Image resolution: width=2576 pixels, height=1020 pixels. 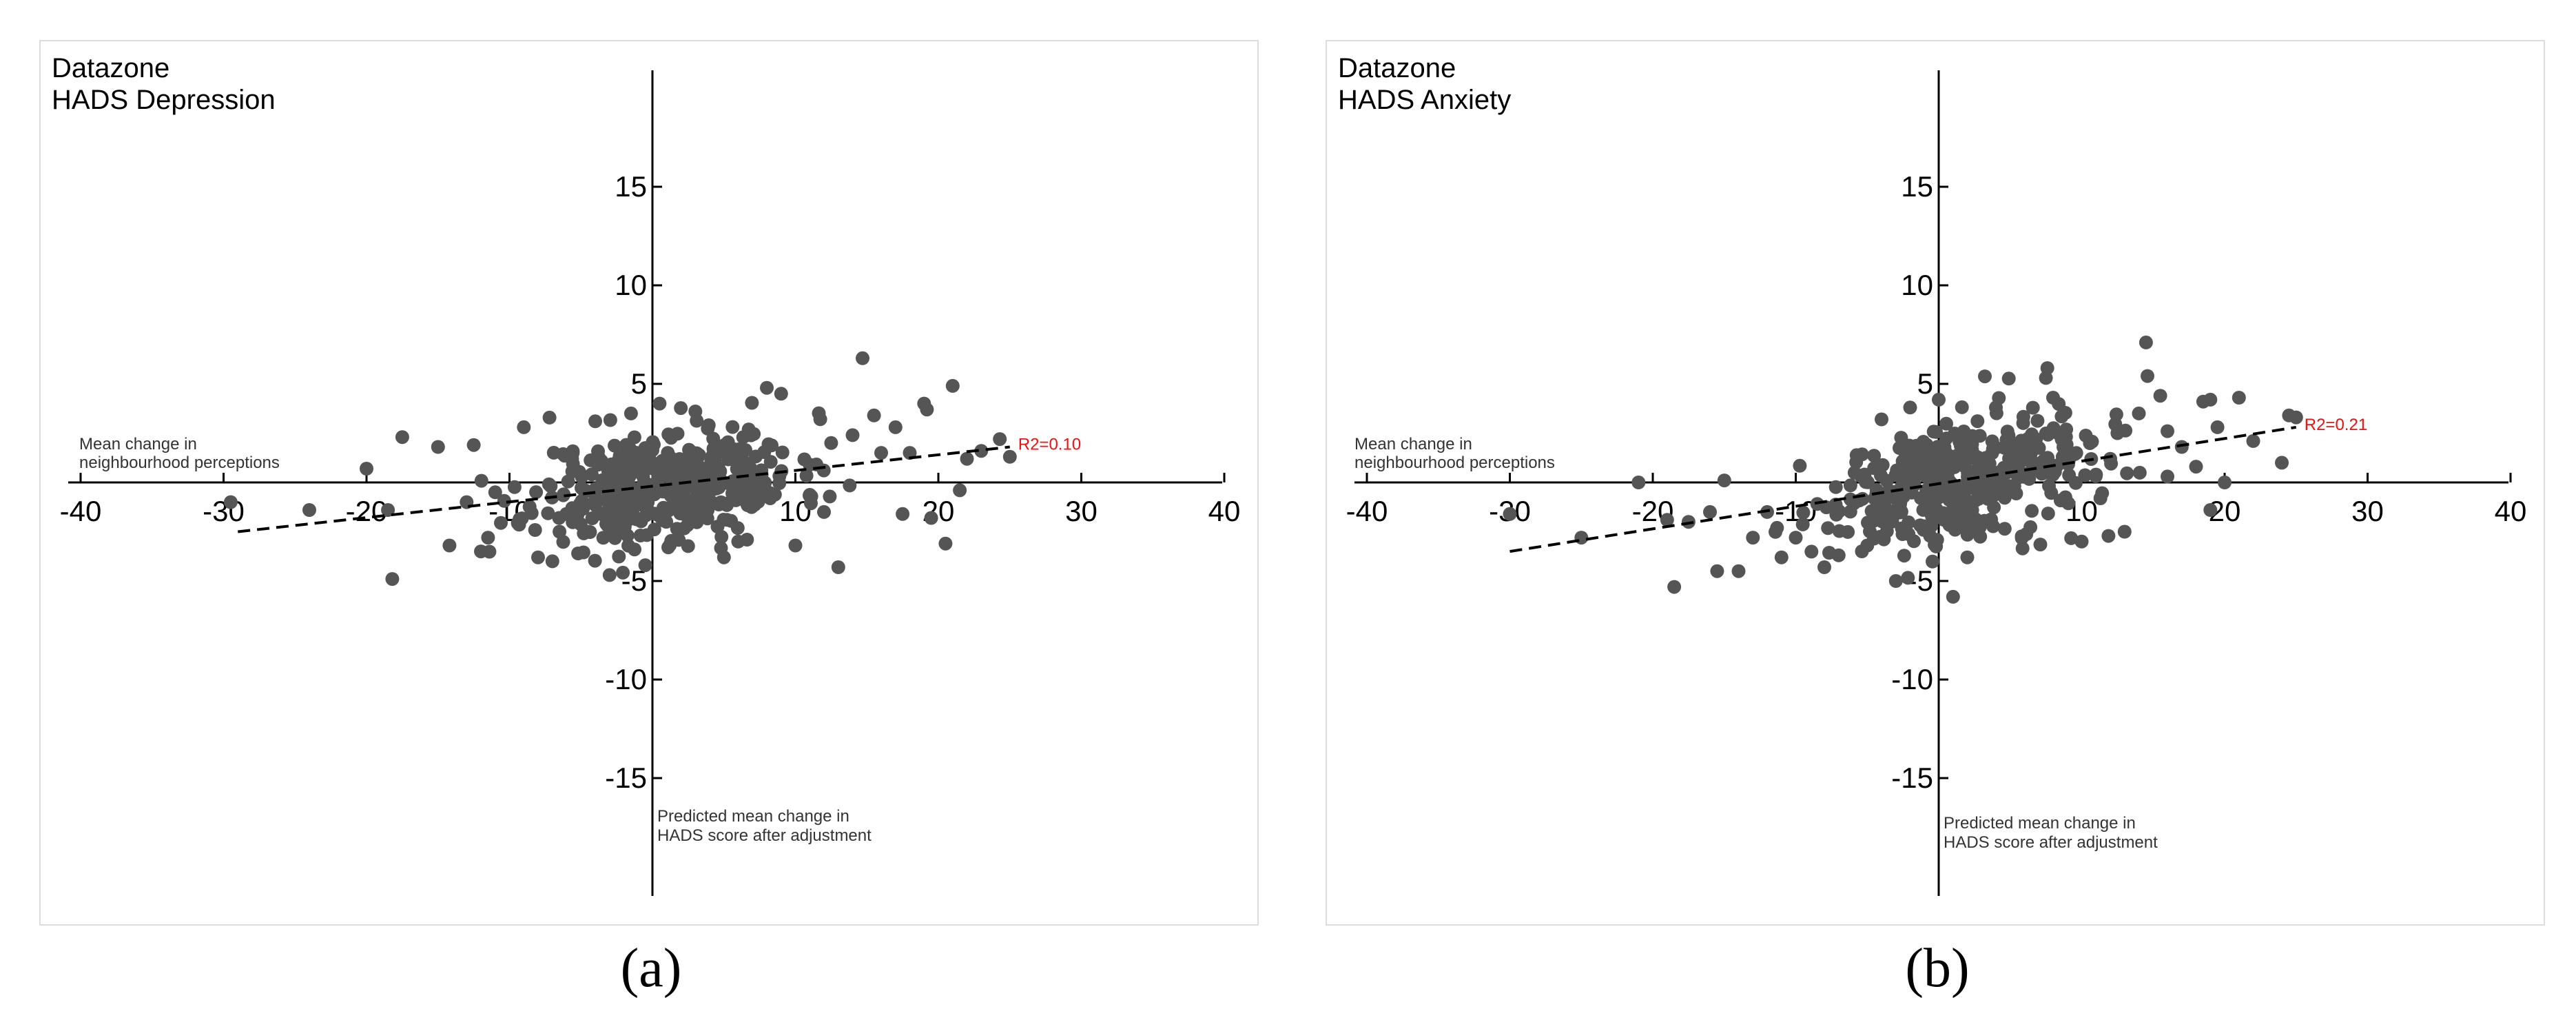 I want to click on x-axis-note-line1: Mean change in, so click(x=1413, y=444).